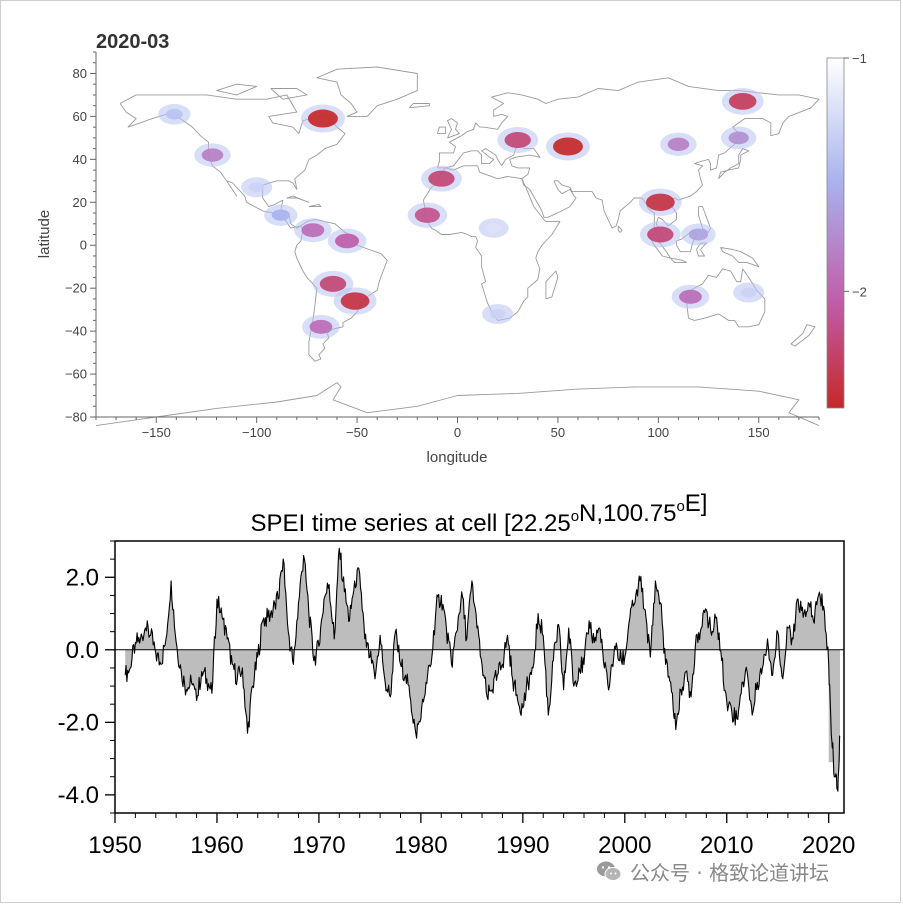 The image size is (903, 905). What do you see at coordinates (357, 432) in the screenshot?
I see `map-x-tick-label: −50` at bounding box center [357, 432].